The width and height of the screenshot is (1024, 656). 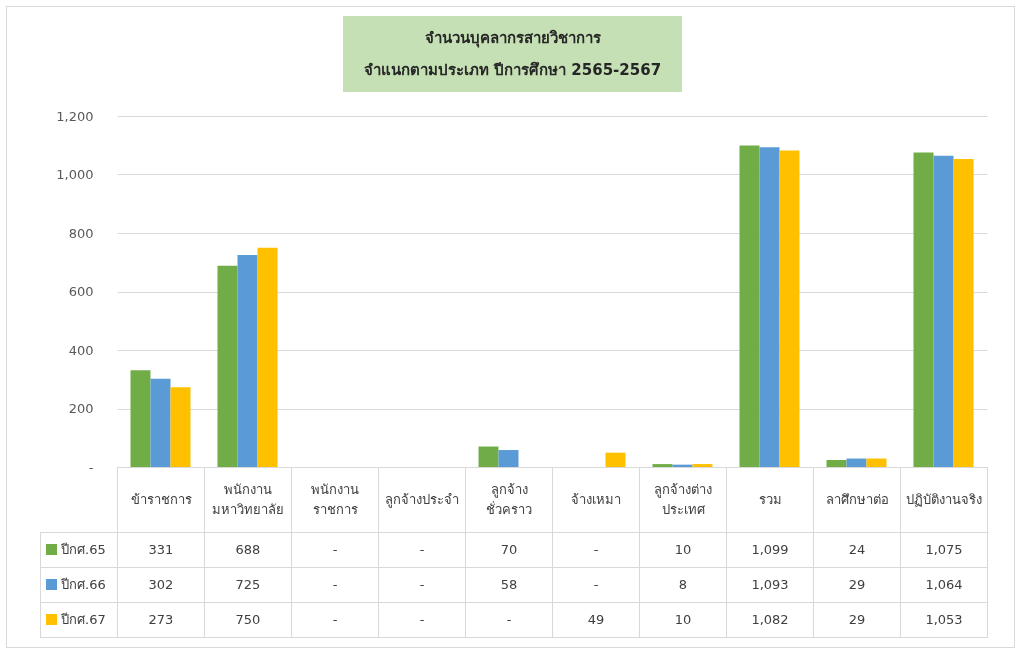 I want to click on data-label: 8, so click(x=683, y=585).